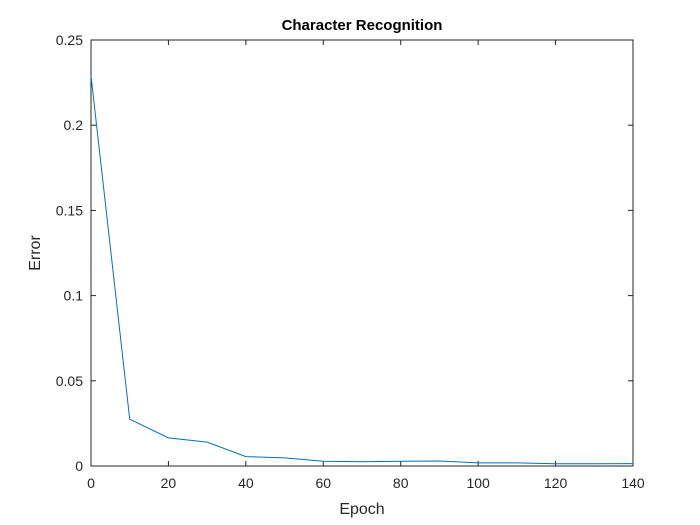  I want to click on x-tick-label: 140, so click(633, 483).